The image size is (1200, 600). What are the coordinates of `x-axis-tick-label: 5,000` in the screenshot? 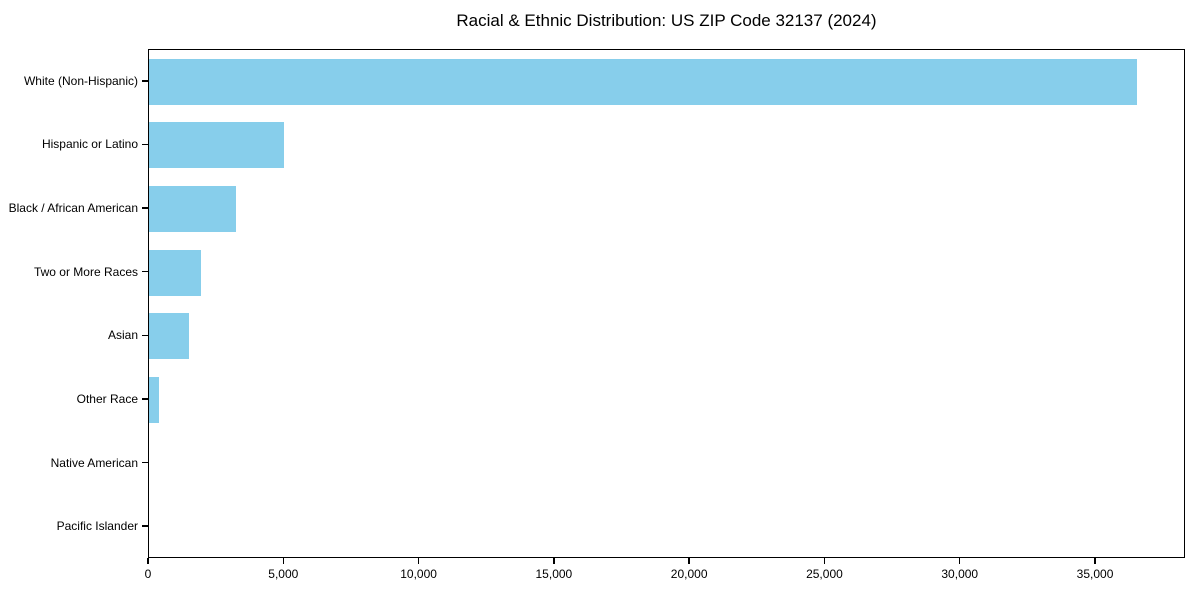 It's located at (283, 574).